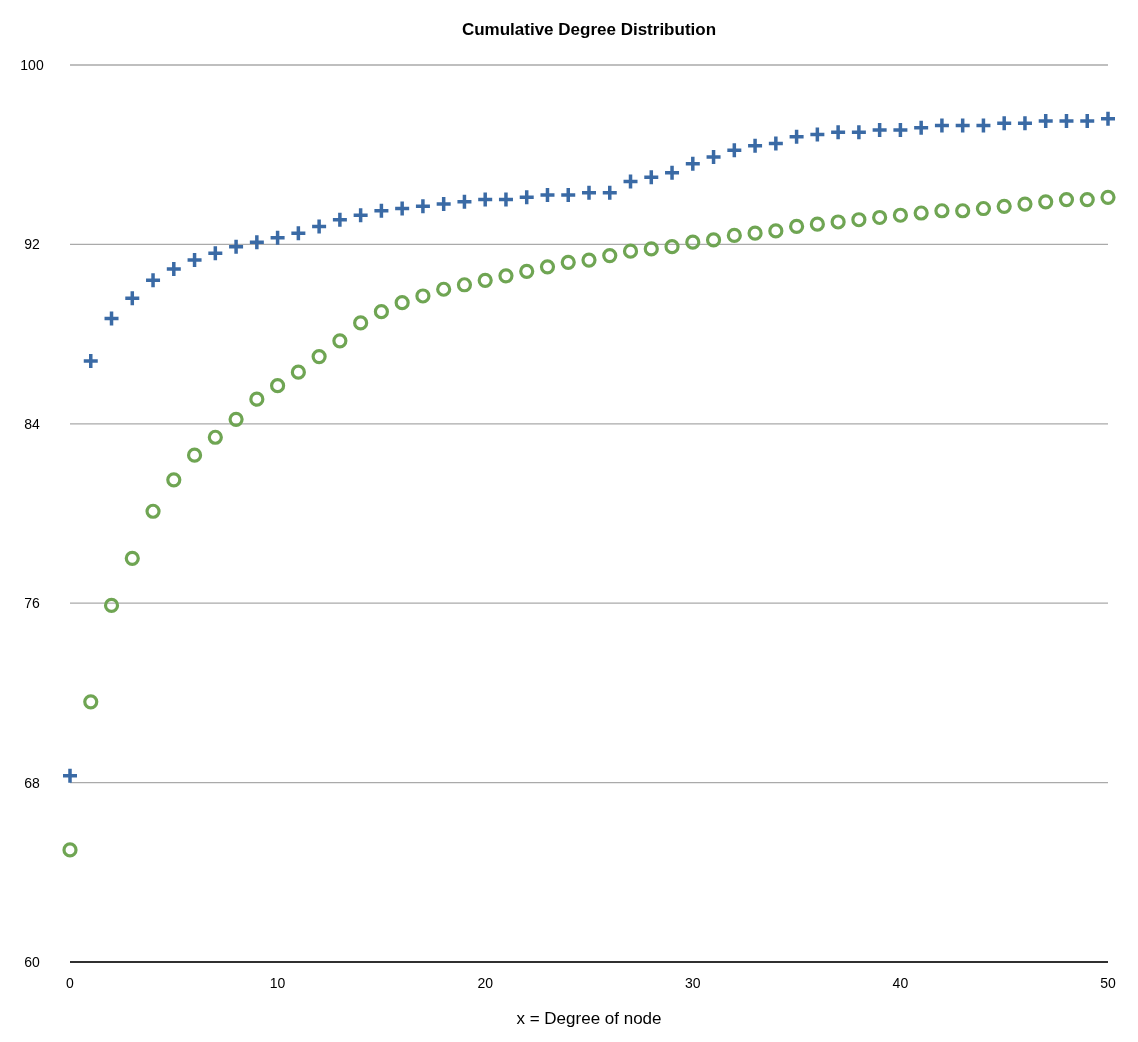  I want to click on y-tick-label: 84, so click(32, 423).